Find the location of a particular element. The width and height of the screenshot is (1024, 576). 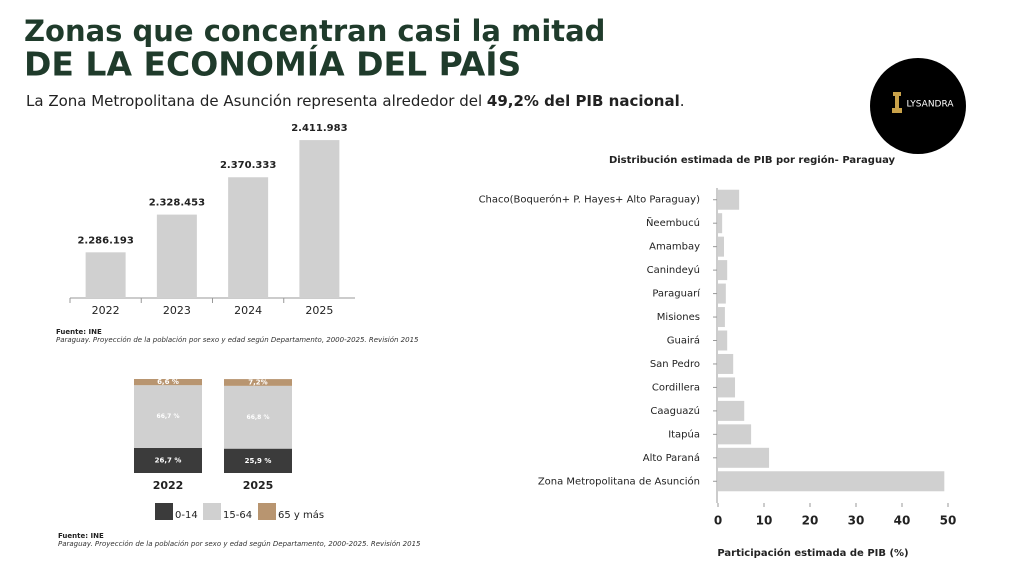

logo: LYSANDRA is located at coordinates (918, 106).